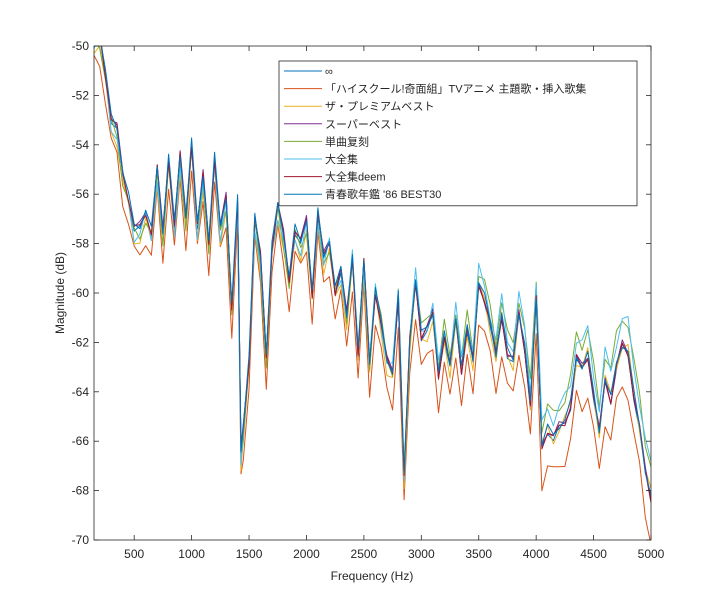  Describe the element at coordinates (383, 194) in the screenshot. I see `legend-entry: 青春歌年鑑 '86 BEST30` at that location.